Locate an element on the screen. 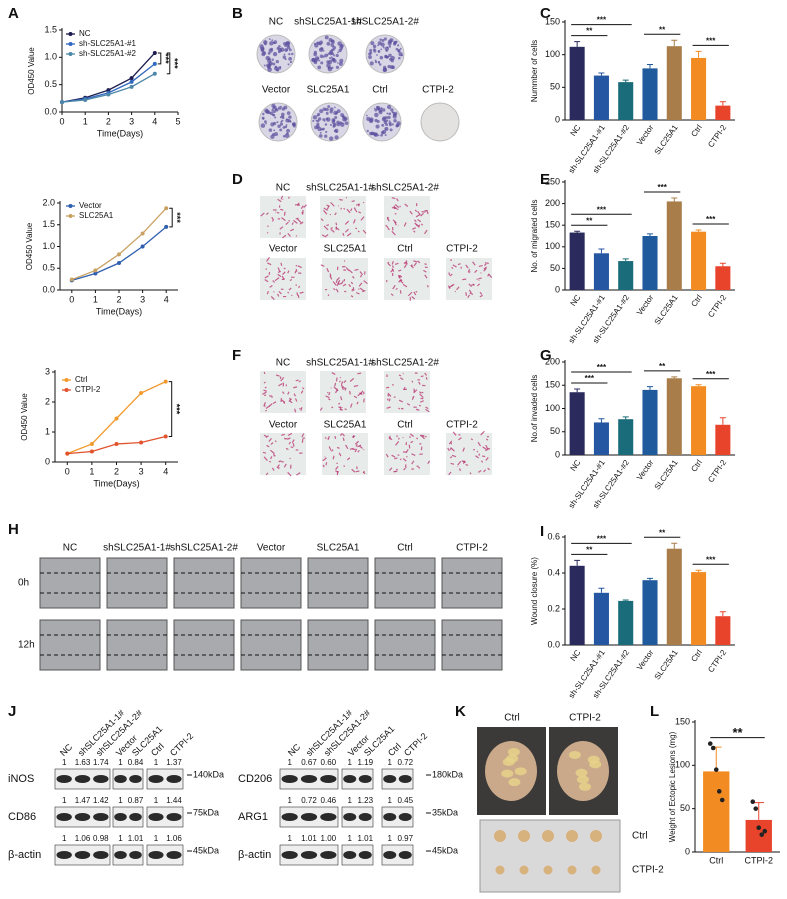  y-axis-label: OD450 Value is located at coordinates (24, 417).